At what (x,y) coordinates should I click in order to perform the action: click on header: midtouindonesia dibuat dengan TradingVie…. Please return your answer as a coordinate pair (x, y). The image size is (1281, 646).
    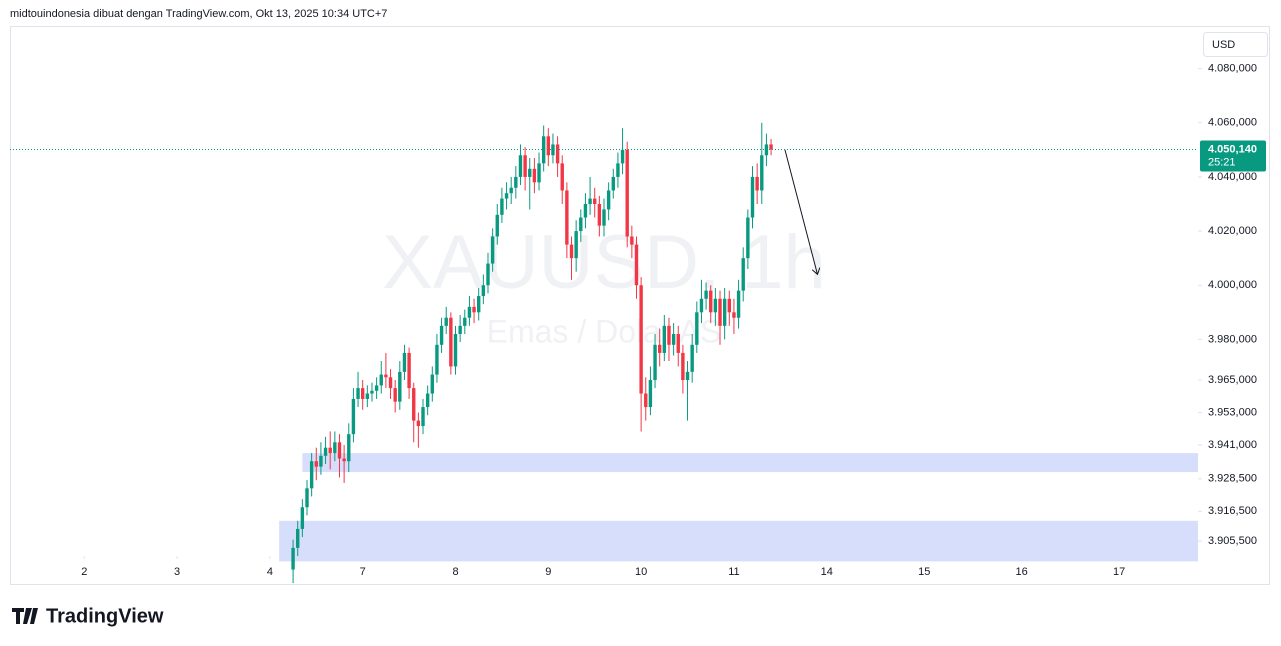
    Looking at the image, I should click on (198, 14).